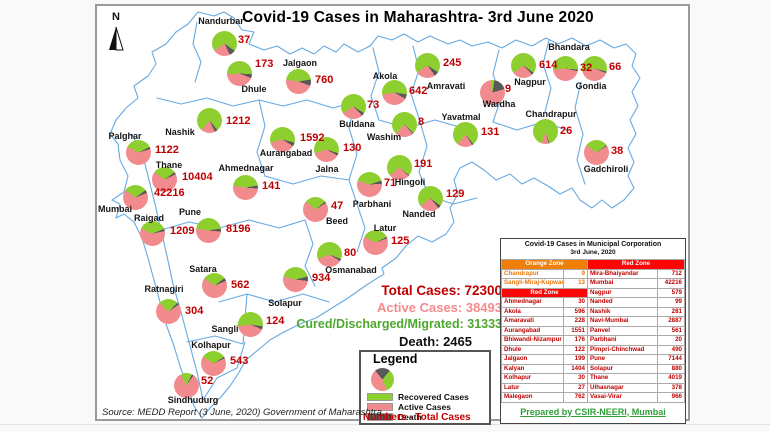 Image resolution: width=770 pixels, height=432 pixels. What do you see at coordinates (326, 149) in the screenshot?
I see `district-pie-jalna` at bounding box center [326, 149].